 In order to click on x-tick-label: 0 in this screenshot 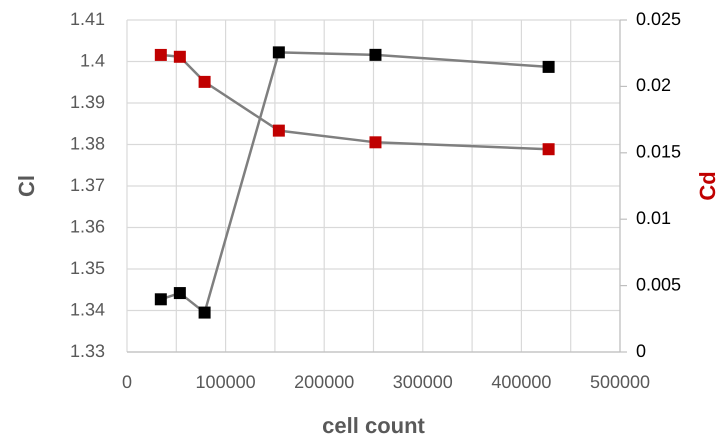, I will do `click(127, 382)`.